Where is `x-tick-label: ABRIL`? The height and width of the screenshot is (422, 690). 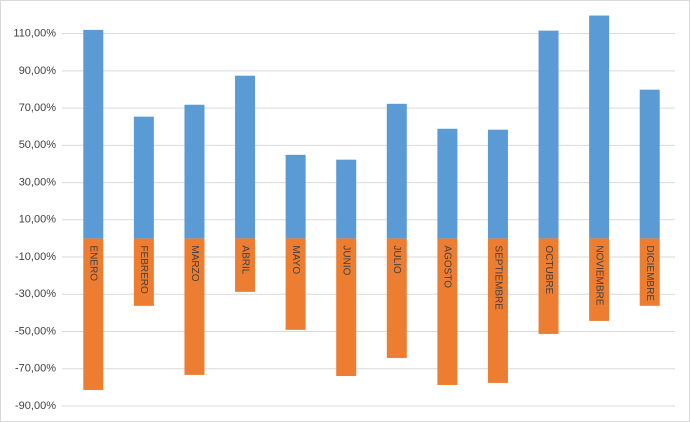
x-tick-label: ABRIL is located at coordinates (244, 259).